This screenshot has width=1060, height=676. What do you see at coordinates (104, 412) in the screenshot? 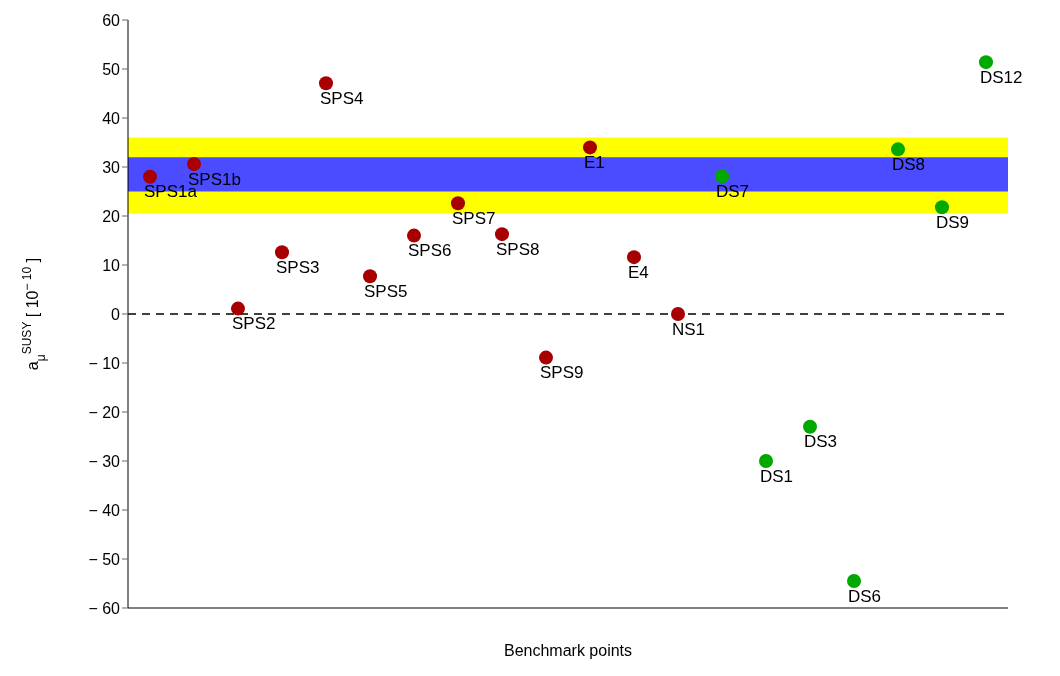
I see `y-tick-label: − 20` at bounding box center [104, 412].